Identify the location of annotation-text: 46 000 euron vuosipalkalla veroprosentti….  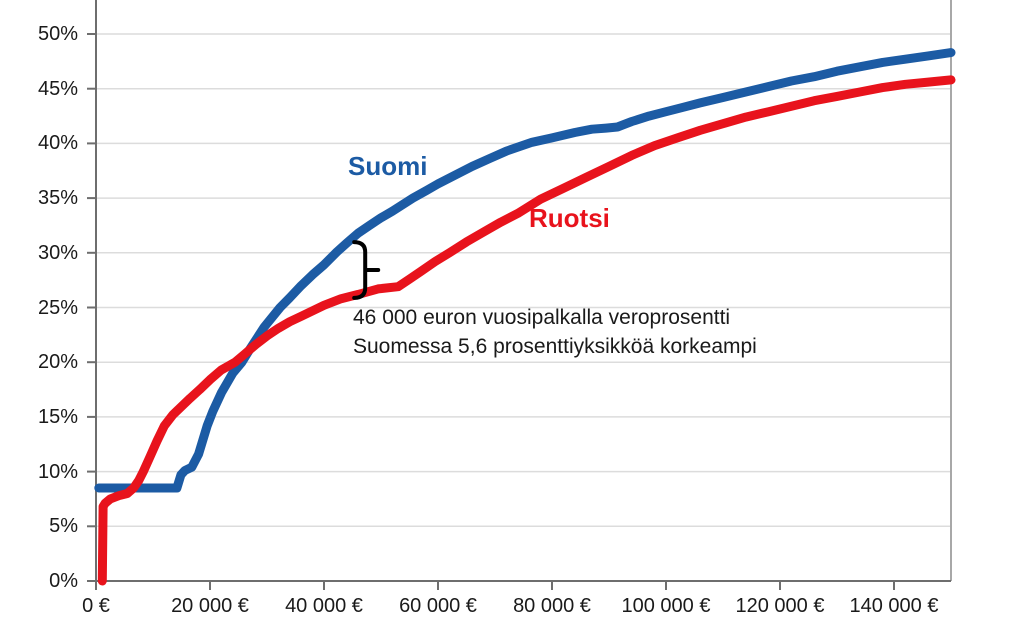
(555, 332).